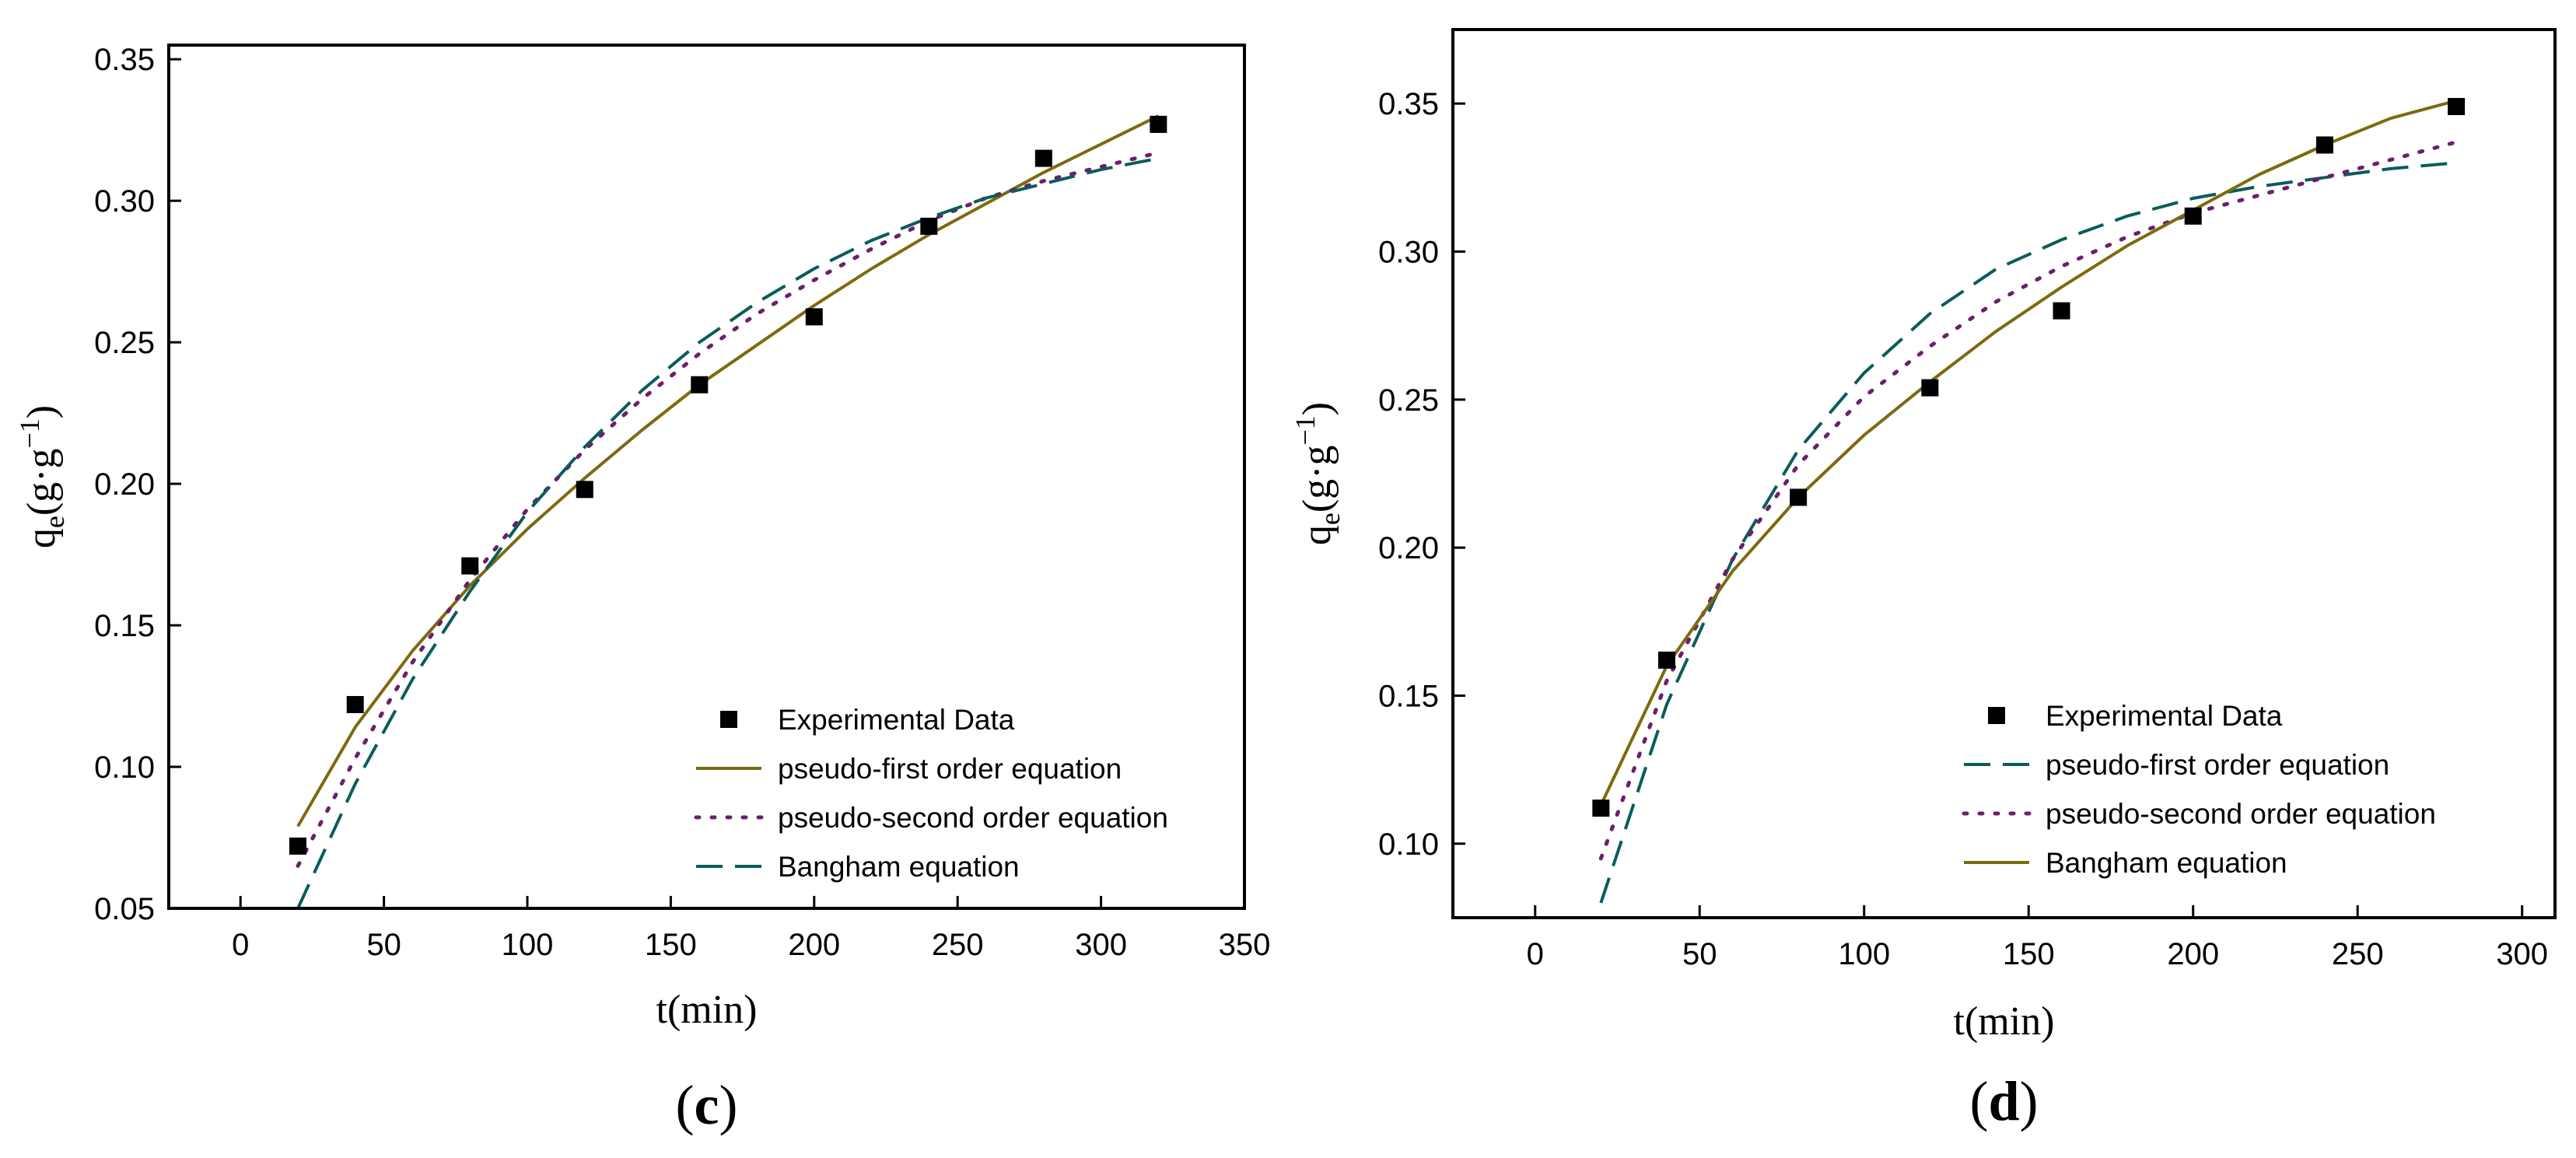 The height and width of the screenshot is (1158, 2576). What do you see at coordinates (707, 1105) in the screenshot?
I see `panel-label: (c)` at bounding box center [707, 1105].